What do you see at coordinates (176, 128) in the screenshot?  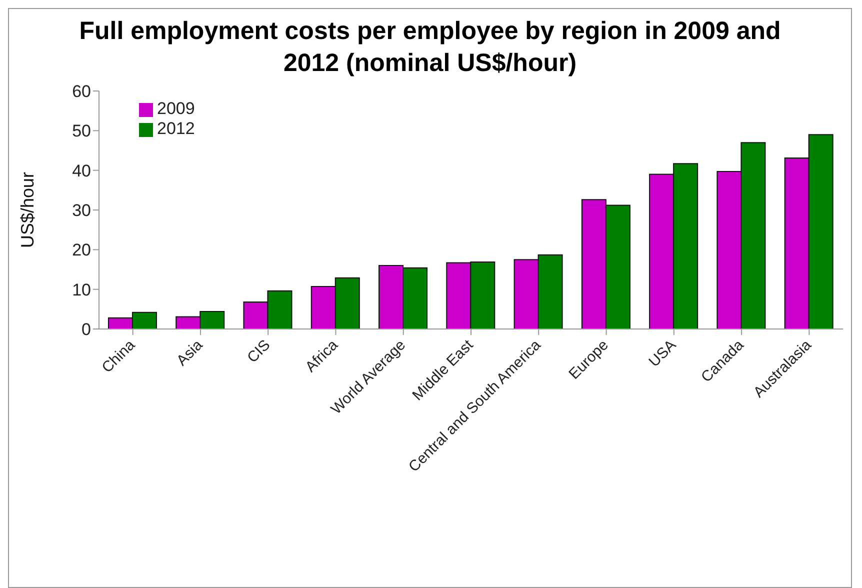 I see `legend-label: 2012` at bounding box center [176, 128].